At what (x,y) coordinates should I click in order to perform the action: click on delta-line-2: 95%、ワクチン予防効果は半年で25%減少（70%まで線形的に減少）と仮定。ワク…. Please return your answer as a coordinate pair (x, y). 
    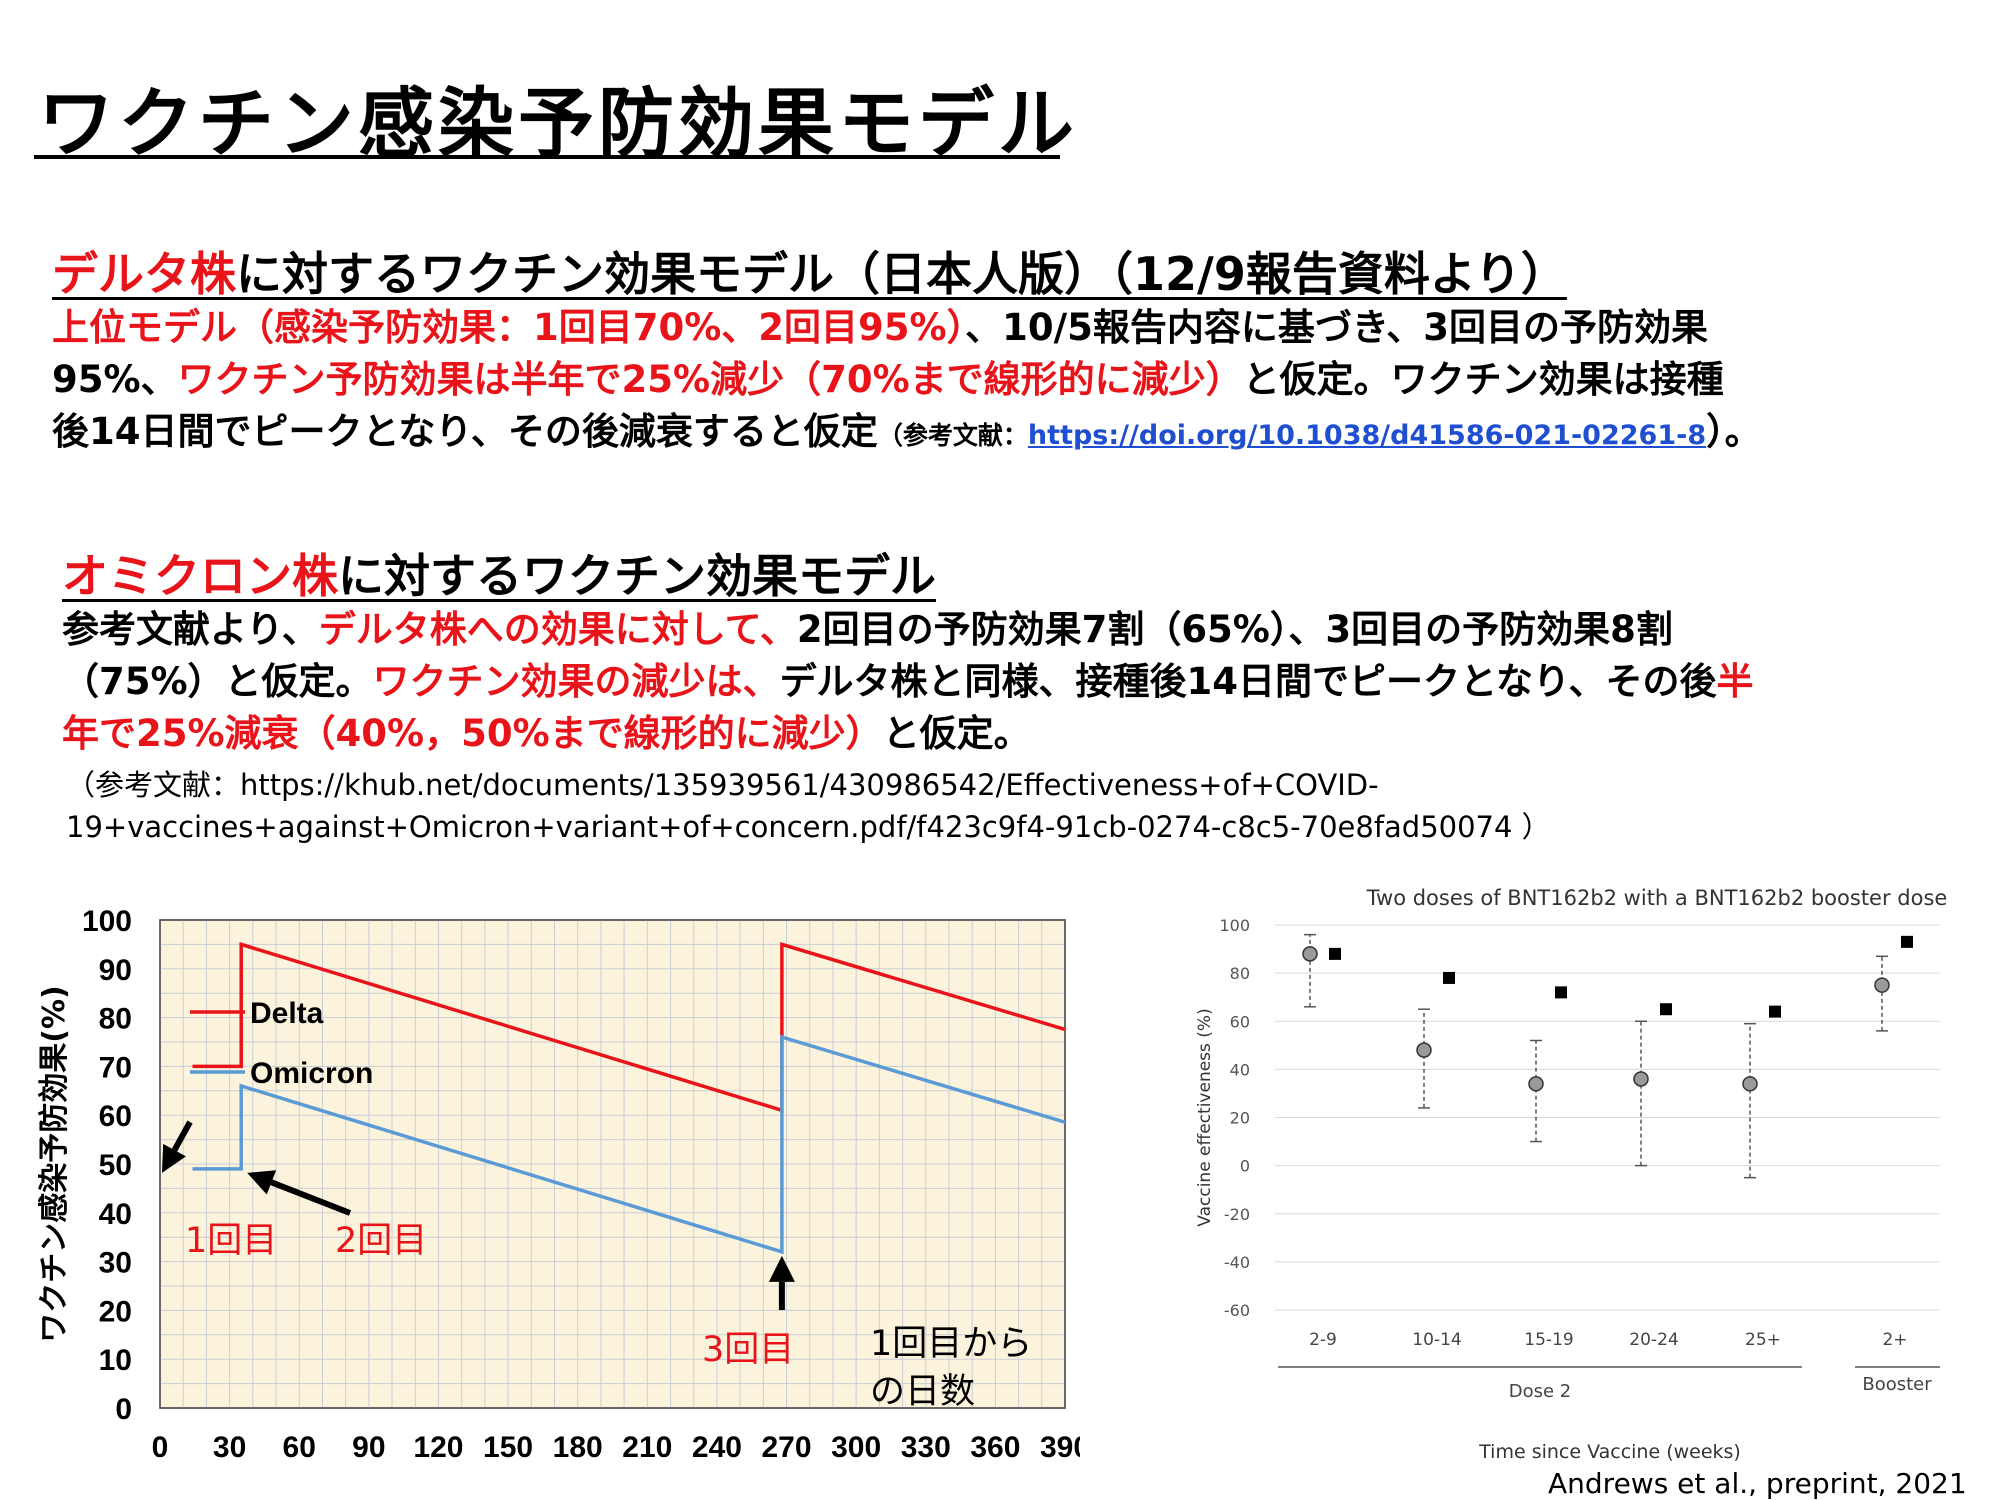
    Looking at the image, I should click on (907, 380).